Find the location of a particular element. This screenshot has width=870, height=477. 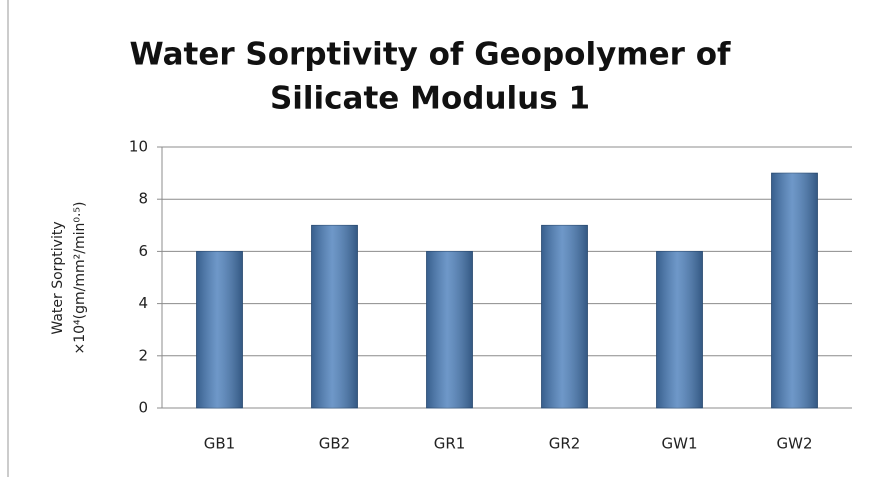

y-tick-label: 8 is located at coordinates (143, 199).